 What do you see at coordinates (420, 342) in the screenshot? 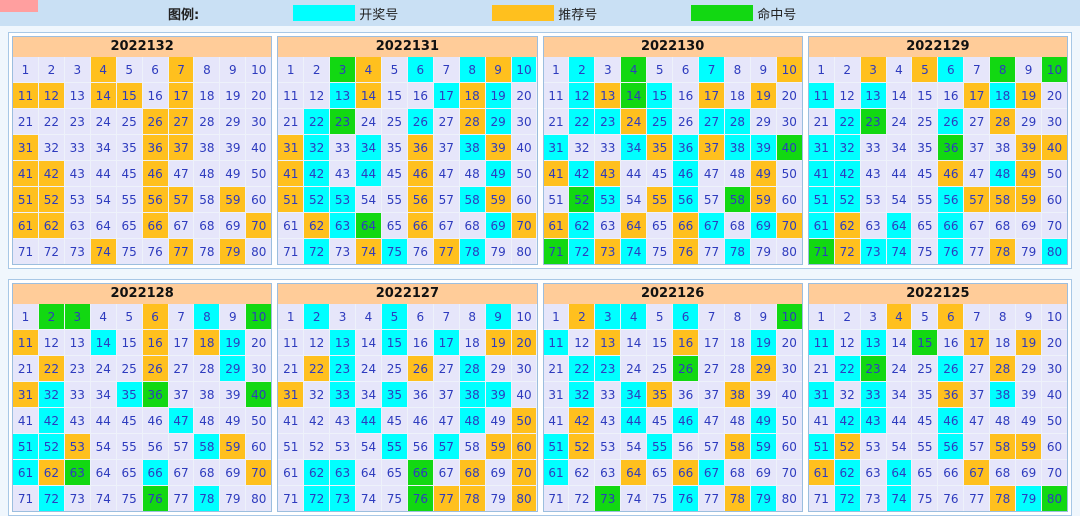
I see `number-cell-16: 16` at bounding box center [420, 342].